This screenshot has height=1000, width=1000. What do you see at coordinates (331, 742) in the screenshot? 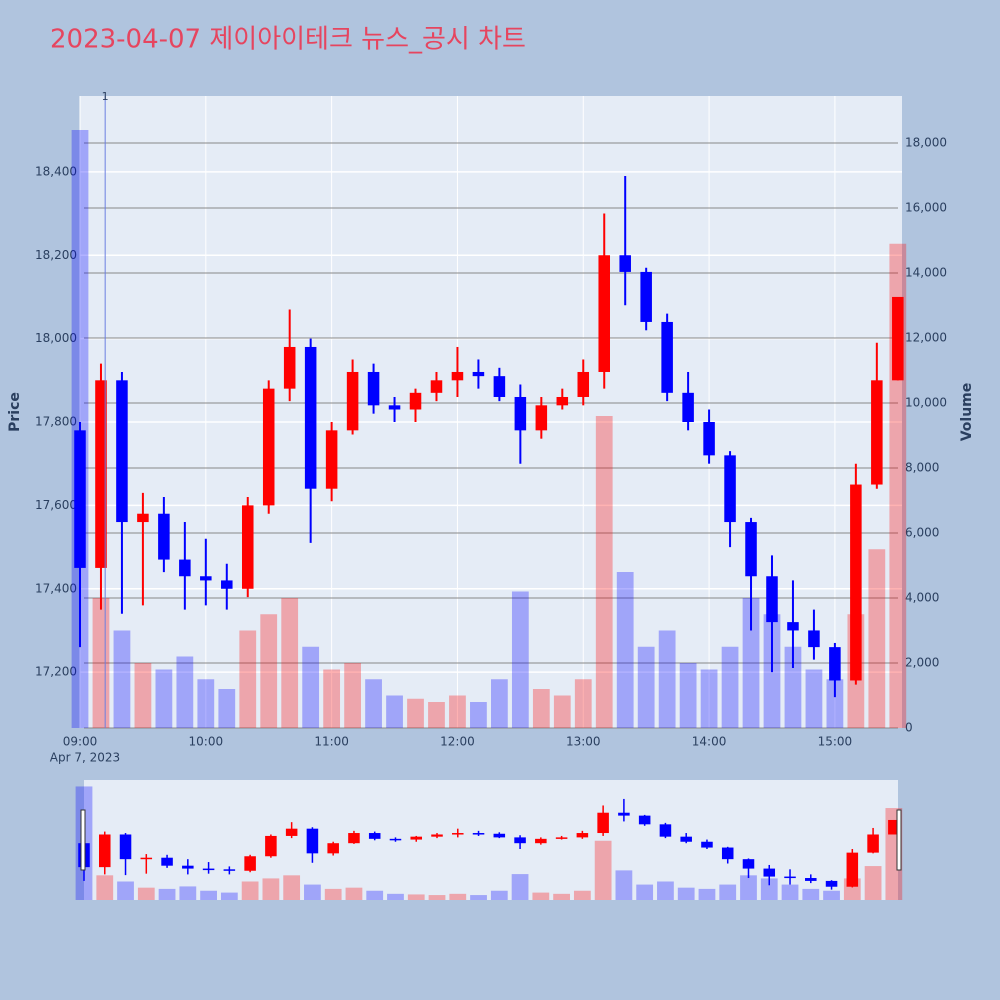
I see `x-tick-label: 11:00` at bounding box center [331, 742].